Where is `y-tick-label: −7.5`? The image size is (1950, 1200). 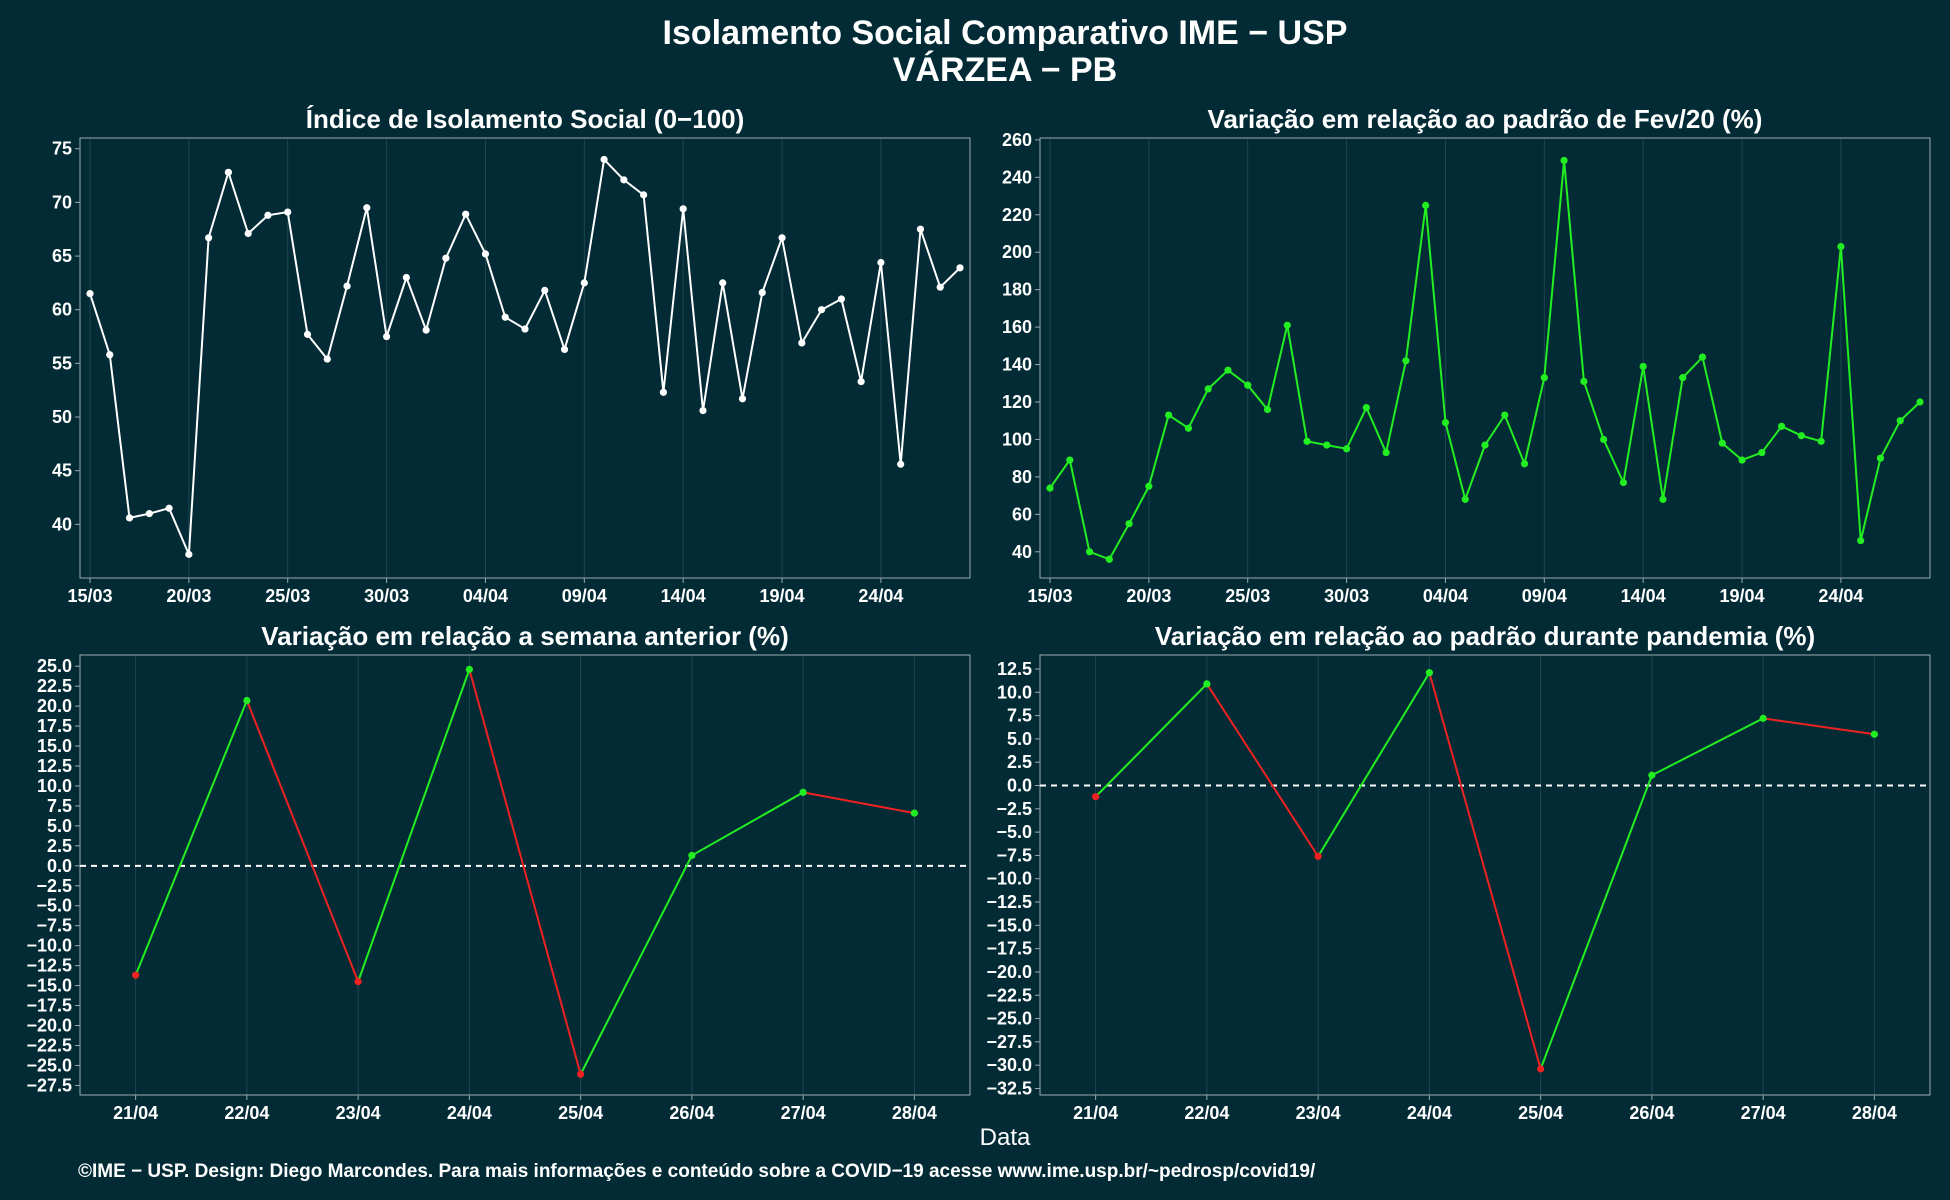
y-tick-label: −7.5 is located at coordinates (54, 926).